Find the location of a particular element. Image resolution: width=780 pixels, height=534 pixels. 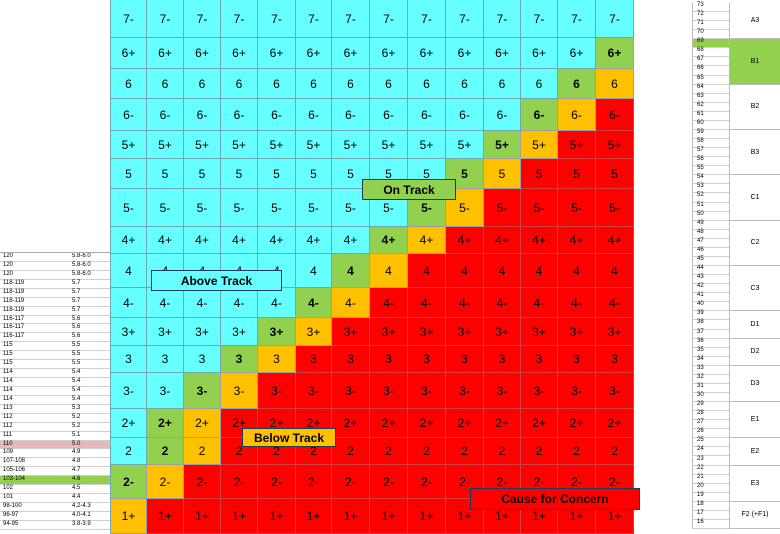

left-table-row: 109 4.9 is located at coordinates (55, 454).